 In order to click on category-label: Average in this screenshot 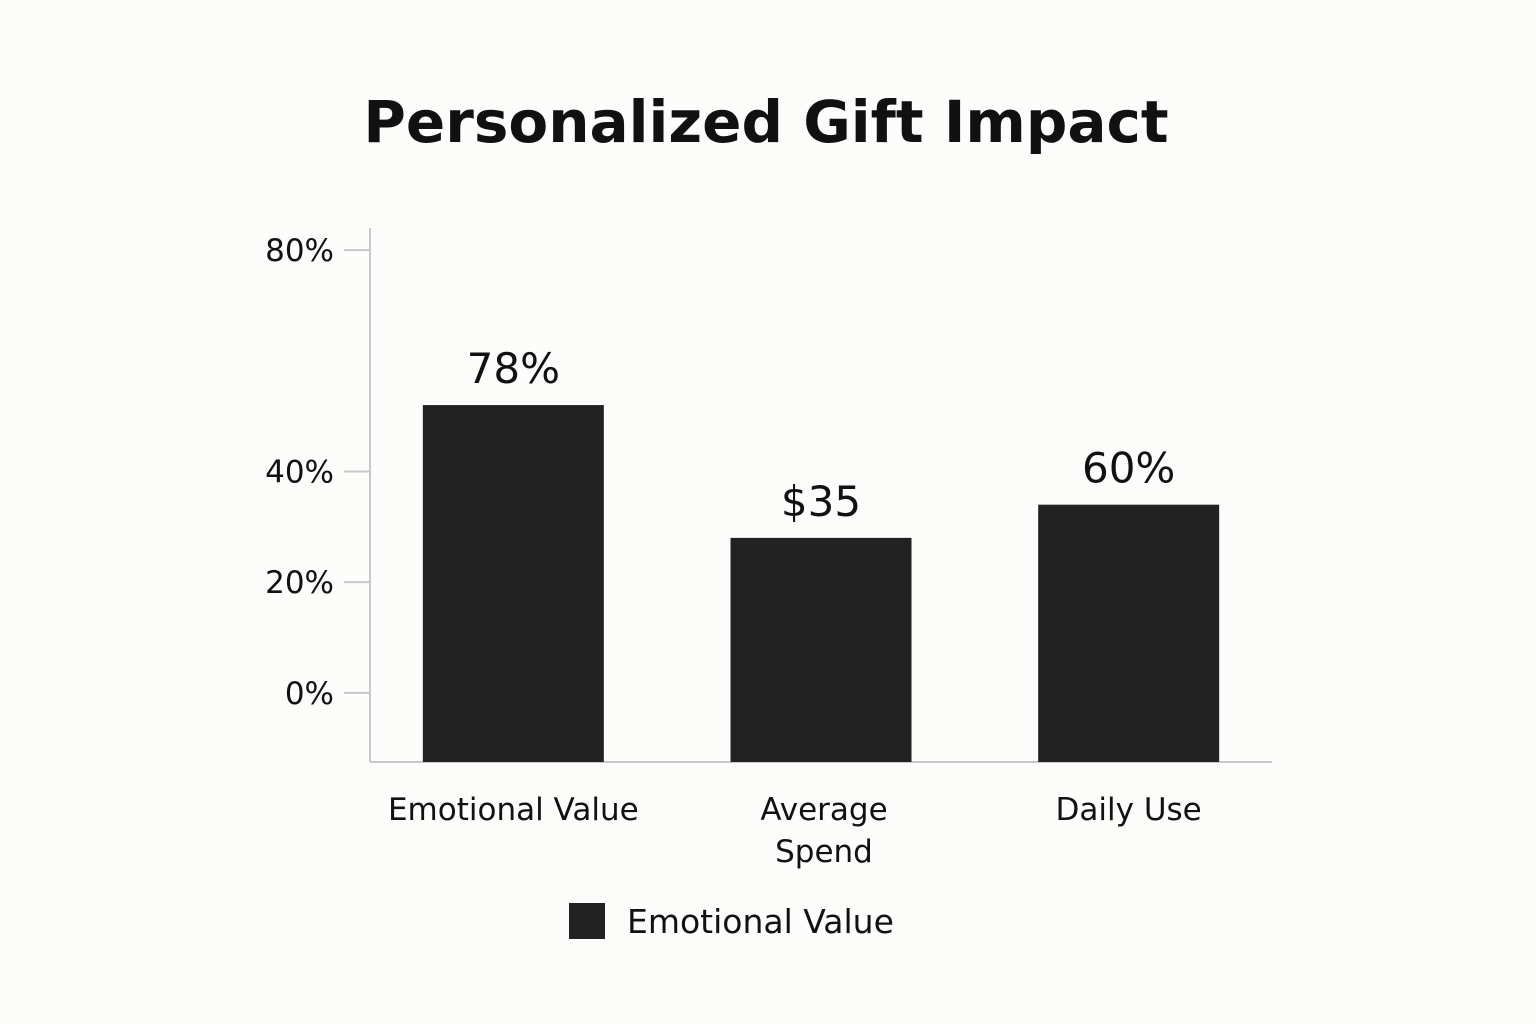, I will do `click(823, 810)`.